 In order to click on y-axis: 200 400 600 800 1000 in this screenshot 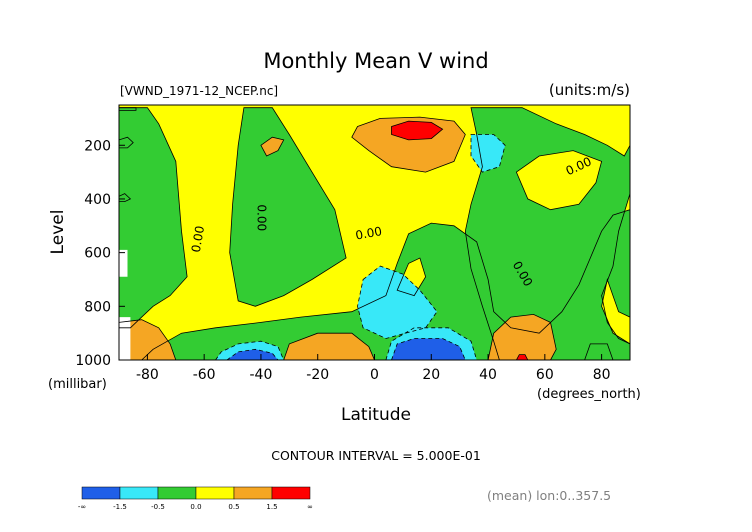, I will do `click(100, 253)`.